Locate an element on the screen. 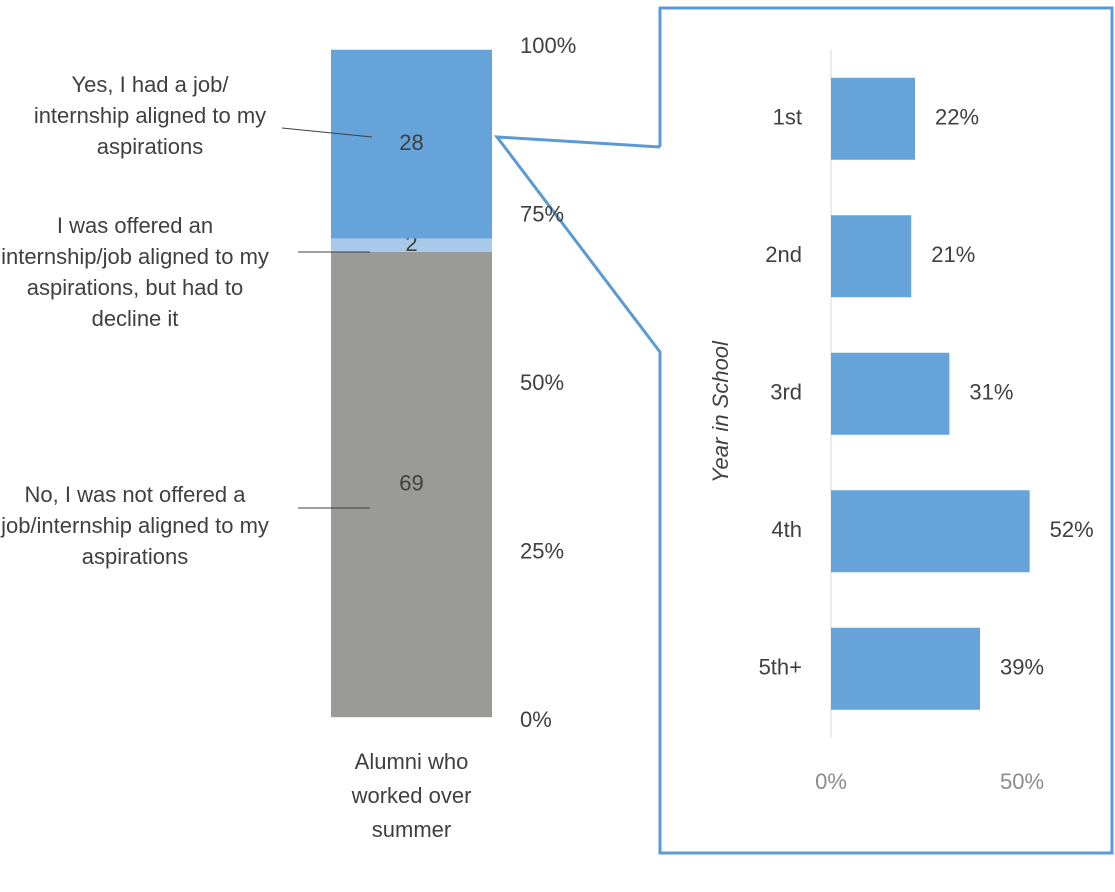  value-label: 52% is located at coordinates (1072, 529).